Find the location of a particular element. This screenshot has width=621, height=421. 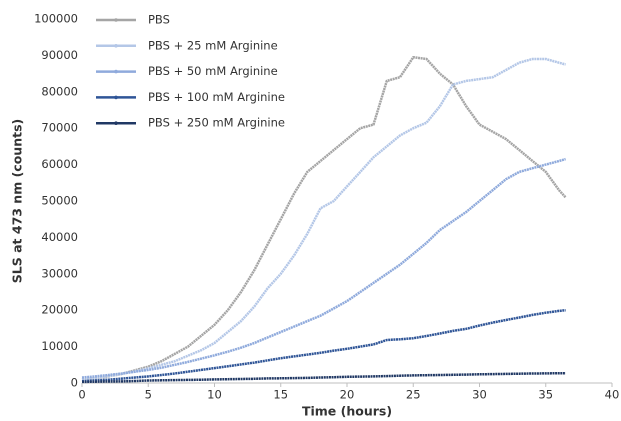

x-tick-label: 0 is located at coordinates (81, 395).